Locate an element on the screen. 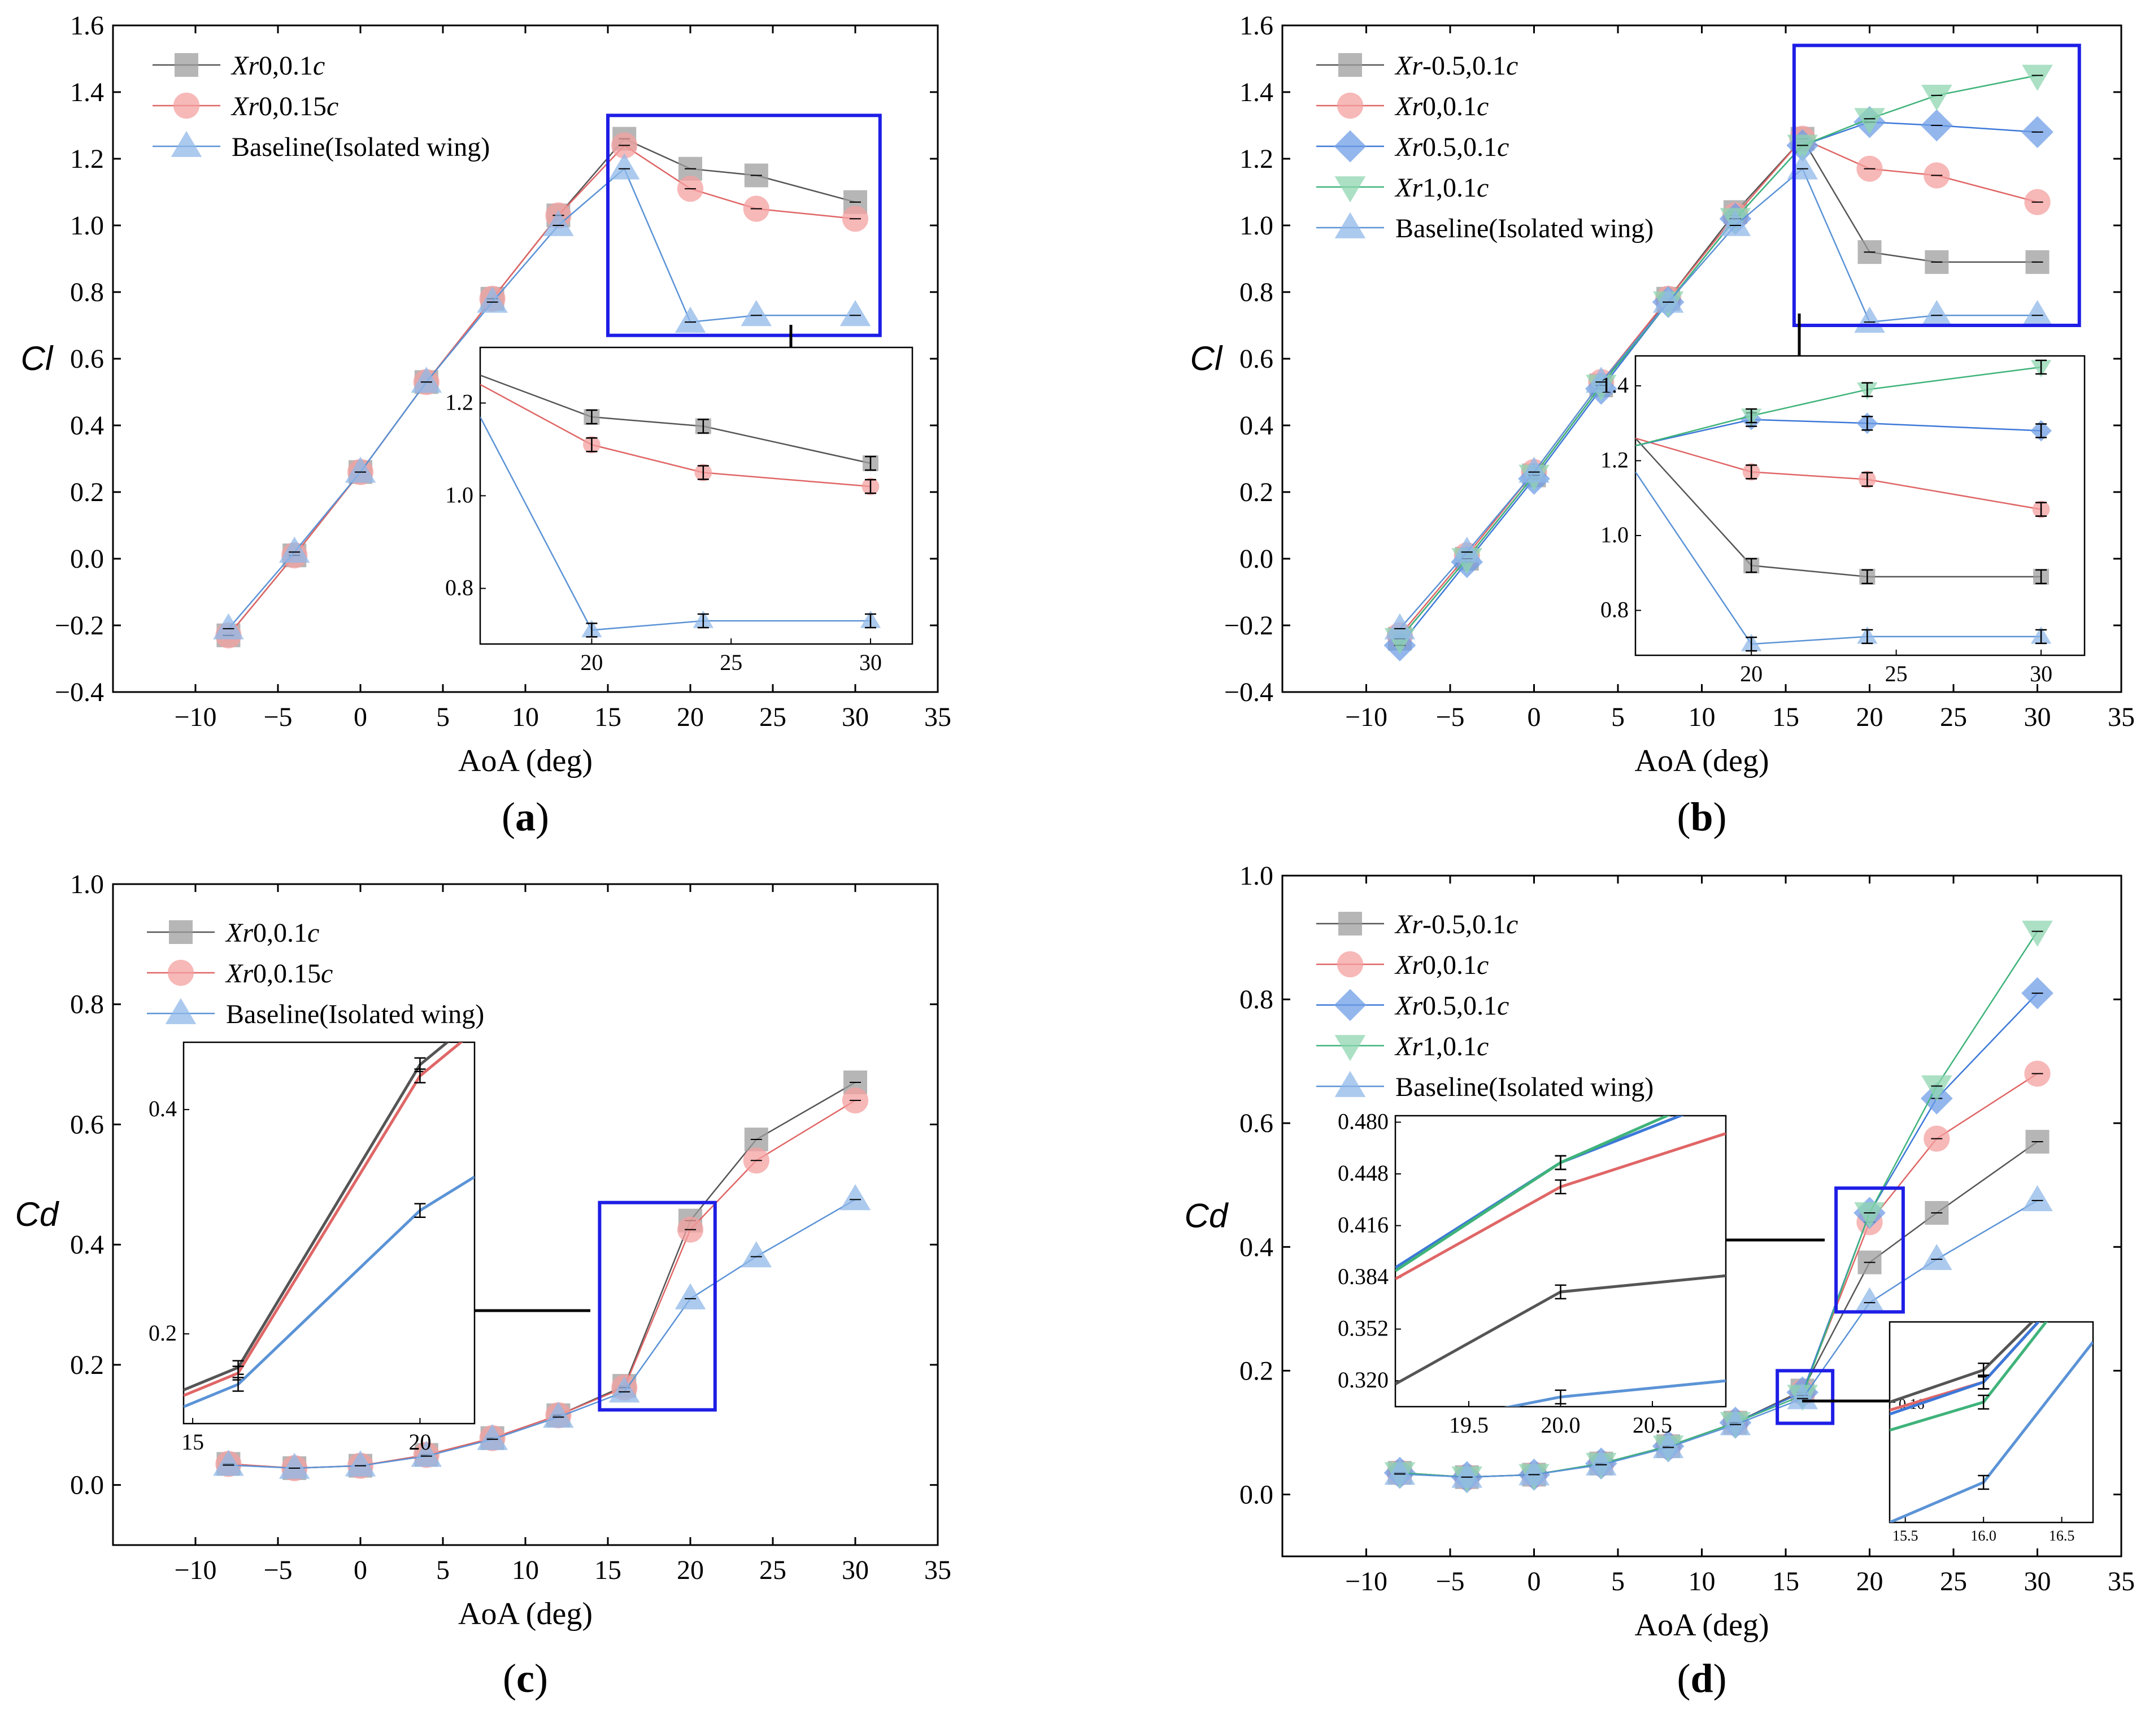 This screenshot has width=2145, height=1736. inset-0: 20 25 30 0.8 1.0 1.2 1.4 is located at coordinates (1843, 520).